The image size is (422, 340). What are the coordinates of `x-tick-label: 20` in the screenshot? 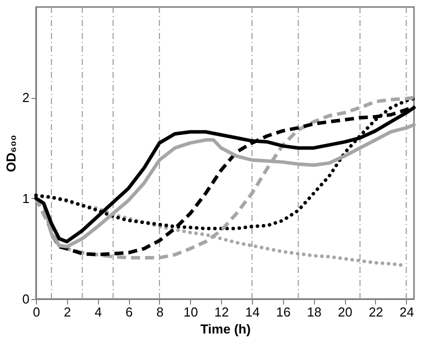 It's located at (345, 312).